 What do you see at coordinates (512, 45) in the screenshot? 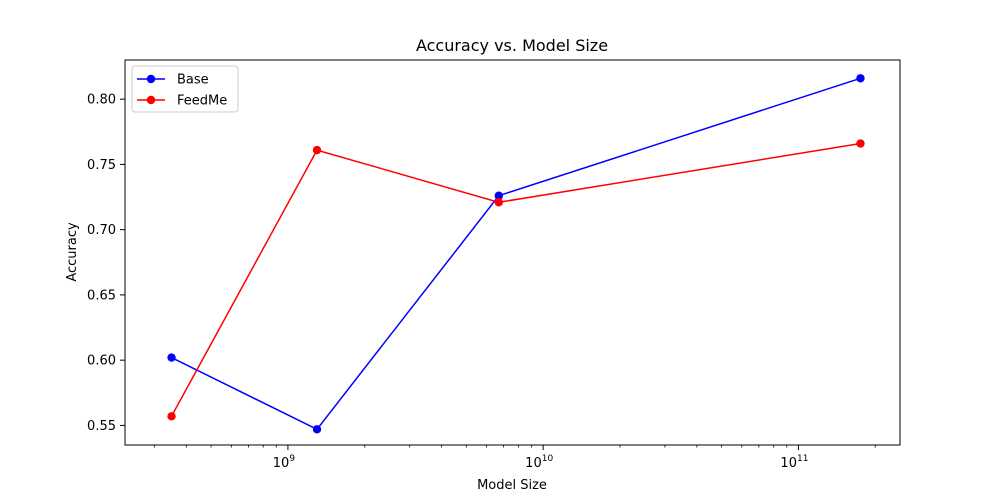
I see `chart-title: Accuracy vs. Model Size` at bounding box center [512, 45].